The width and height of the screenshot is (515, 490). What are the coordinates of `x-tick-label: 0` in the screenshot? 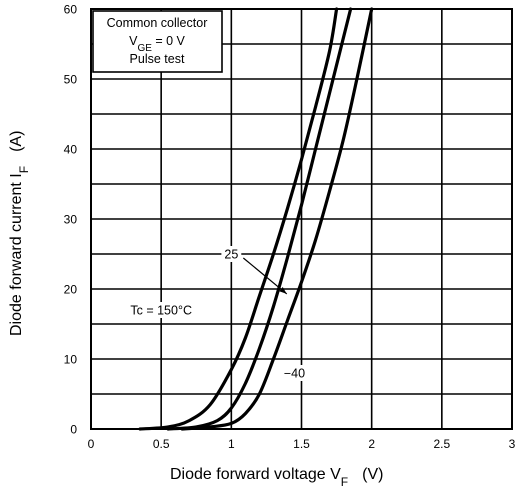 It's located at (91, 444).